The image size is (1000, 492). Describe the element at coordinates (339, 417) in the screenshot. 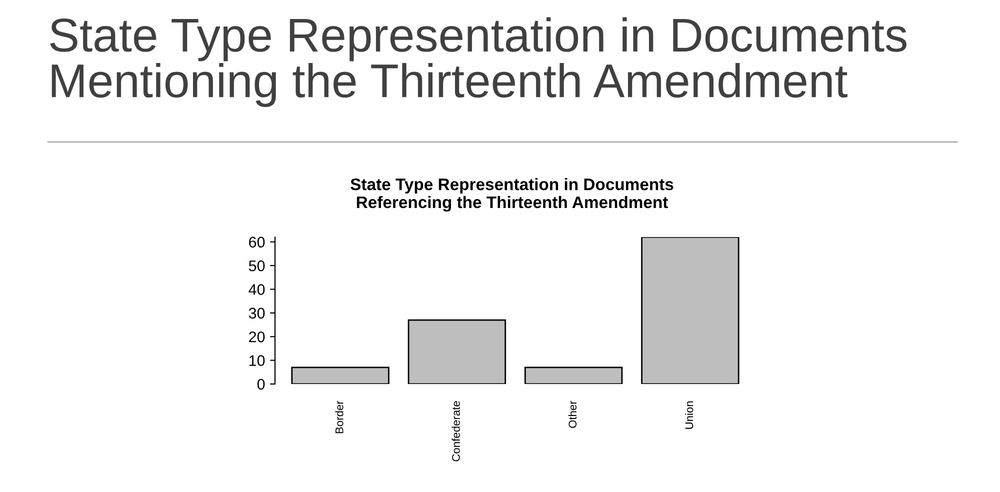

I see `x-tick-label: Border` at that location.